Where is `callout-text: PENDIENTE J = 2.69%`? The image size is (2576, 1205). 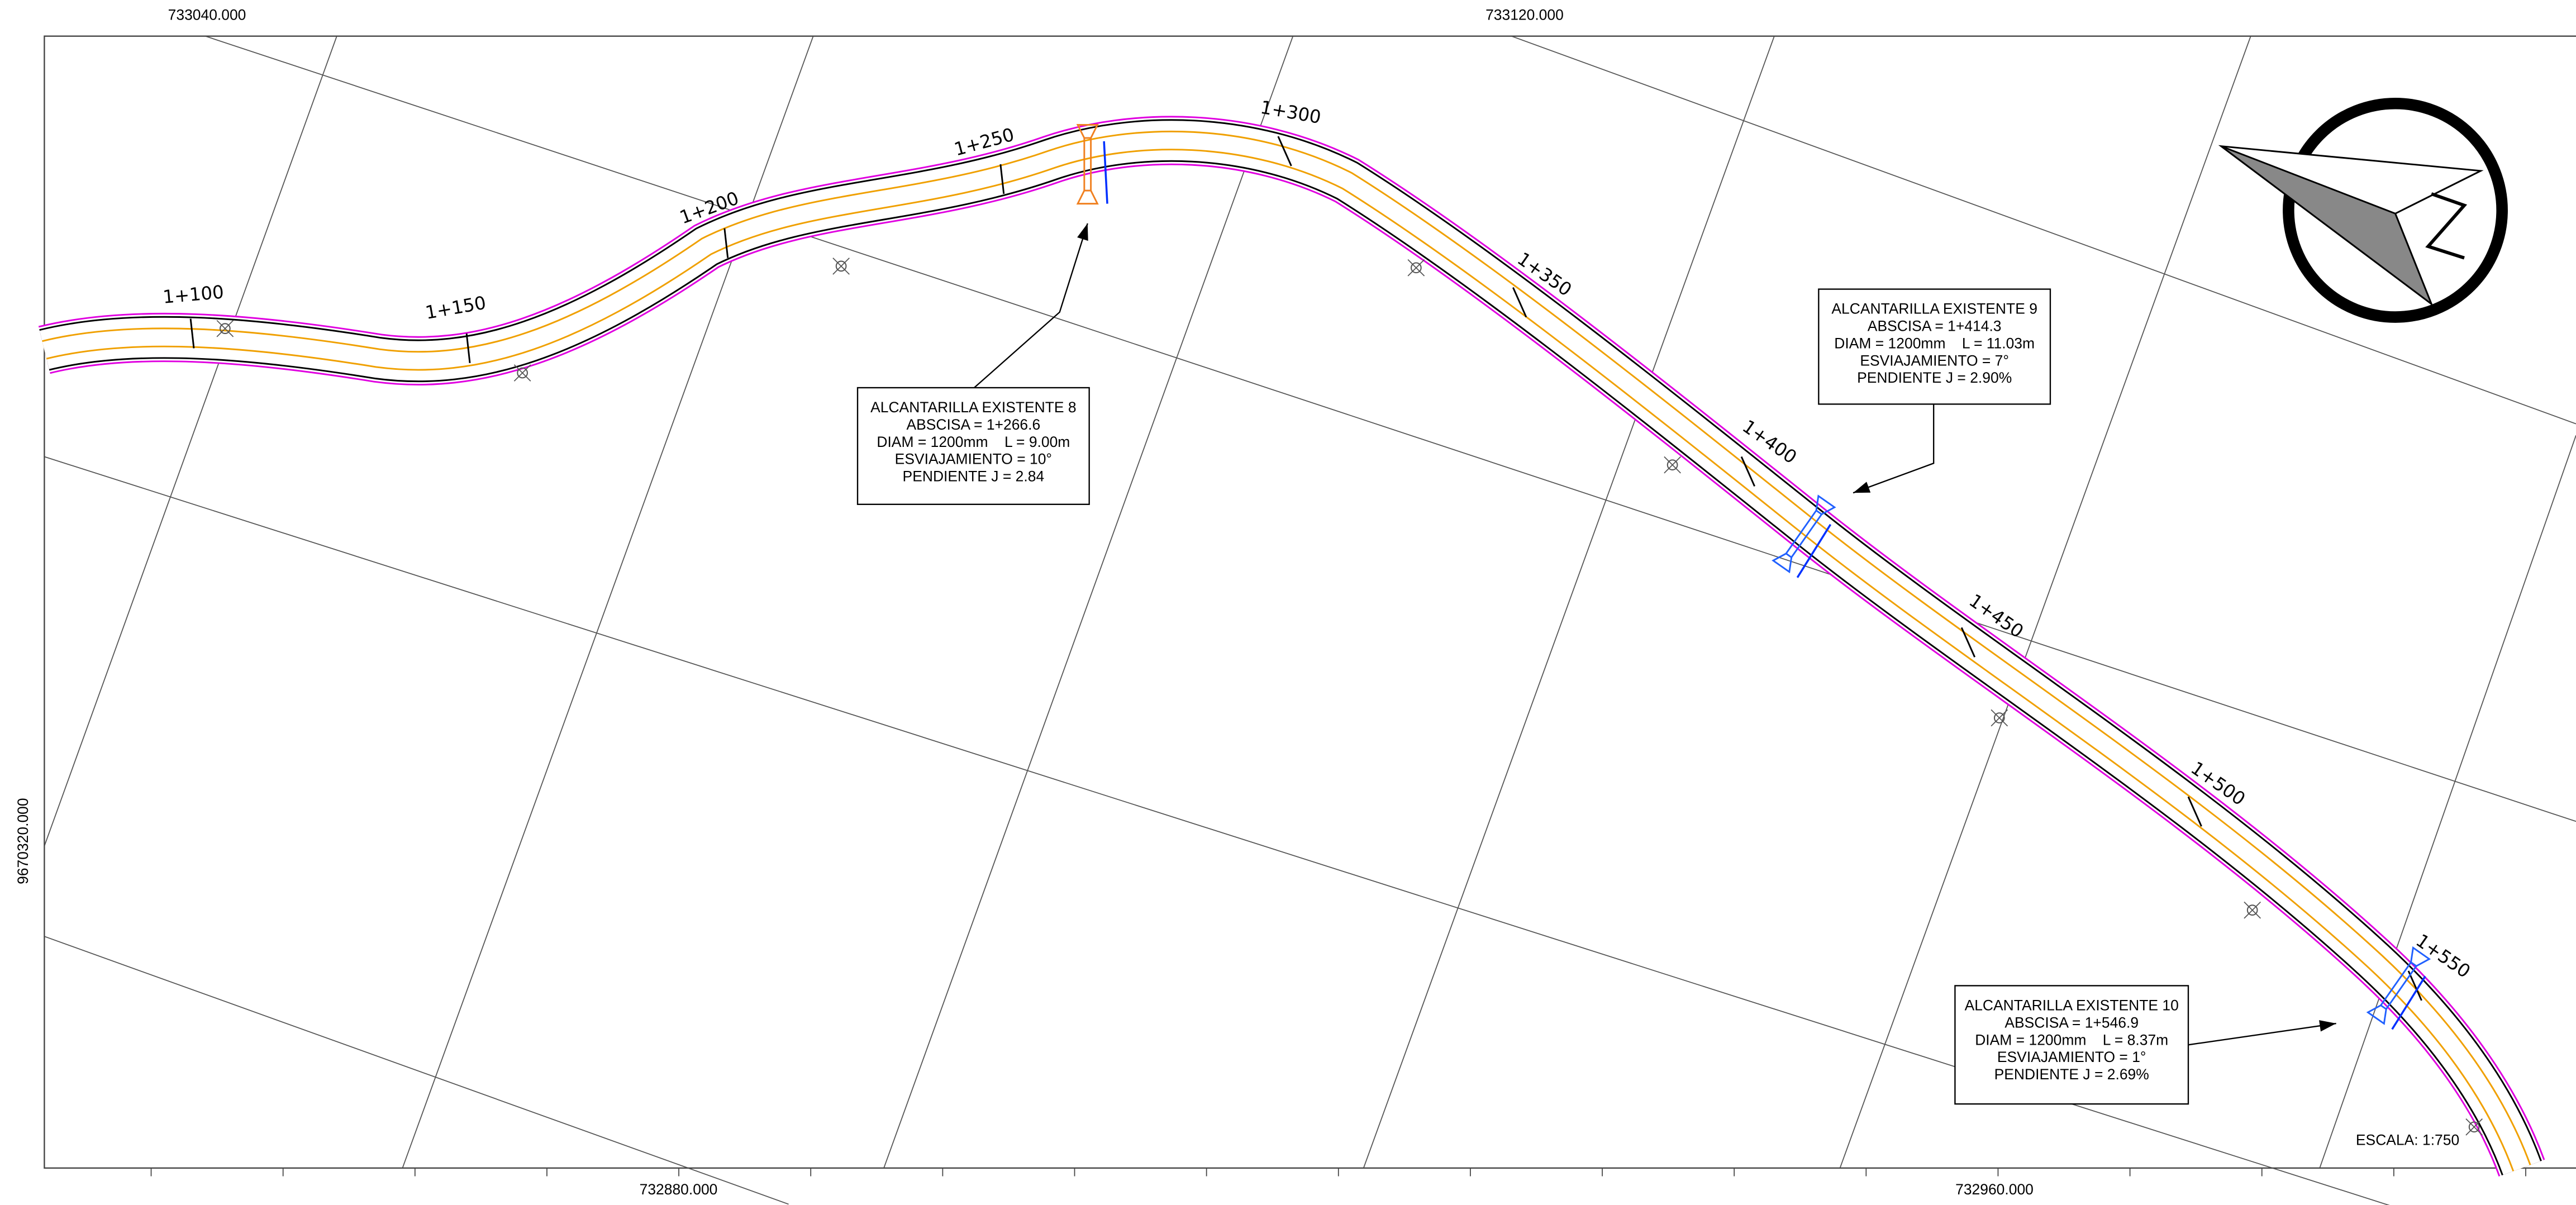 callout-text: PENDIENTE J = 2.69% is located at coordinates (2071, 1074).